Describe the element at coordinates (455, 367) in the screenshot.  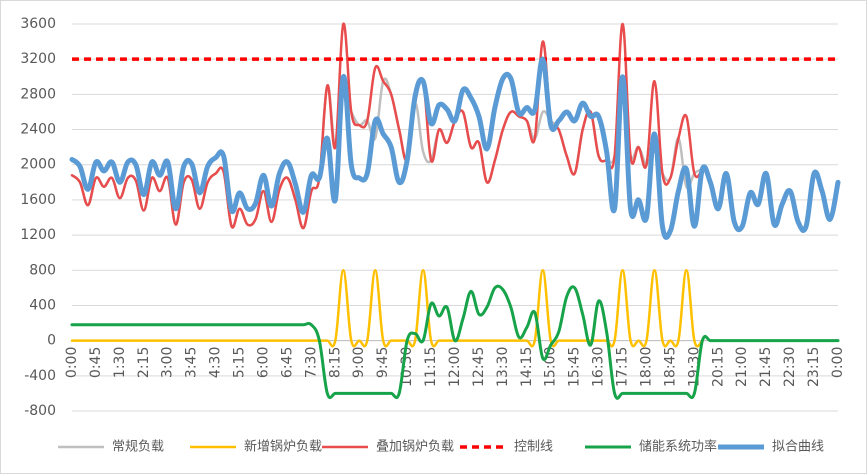
I see `x-tick-label: 12:00` at that location.